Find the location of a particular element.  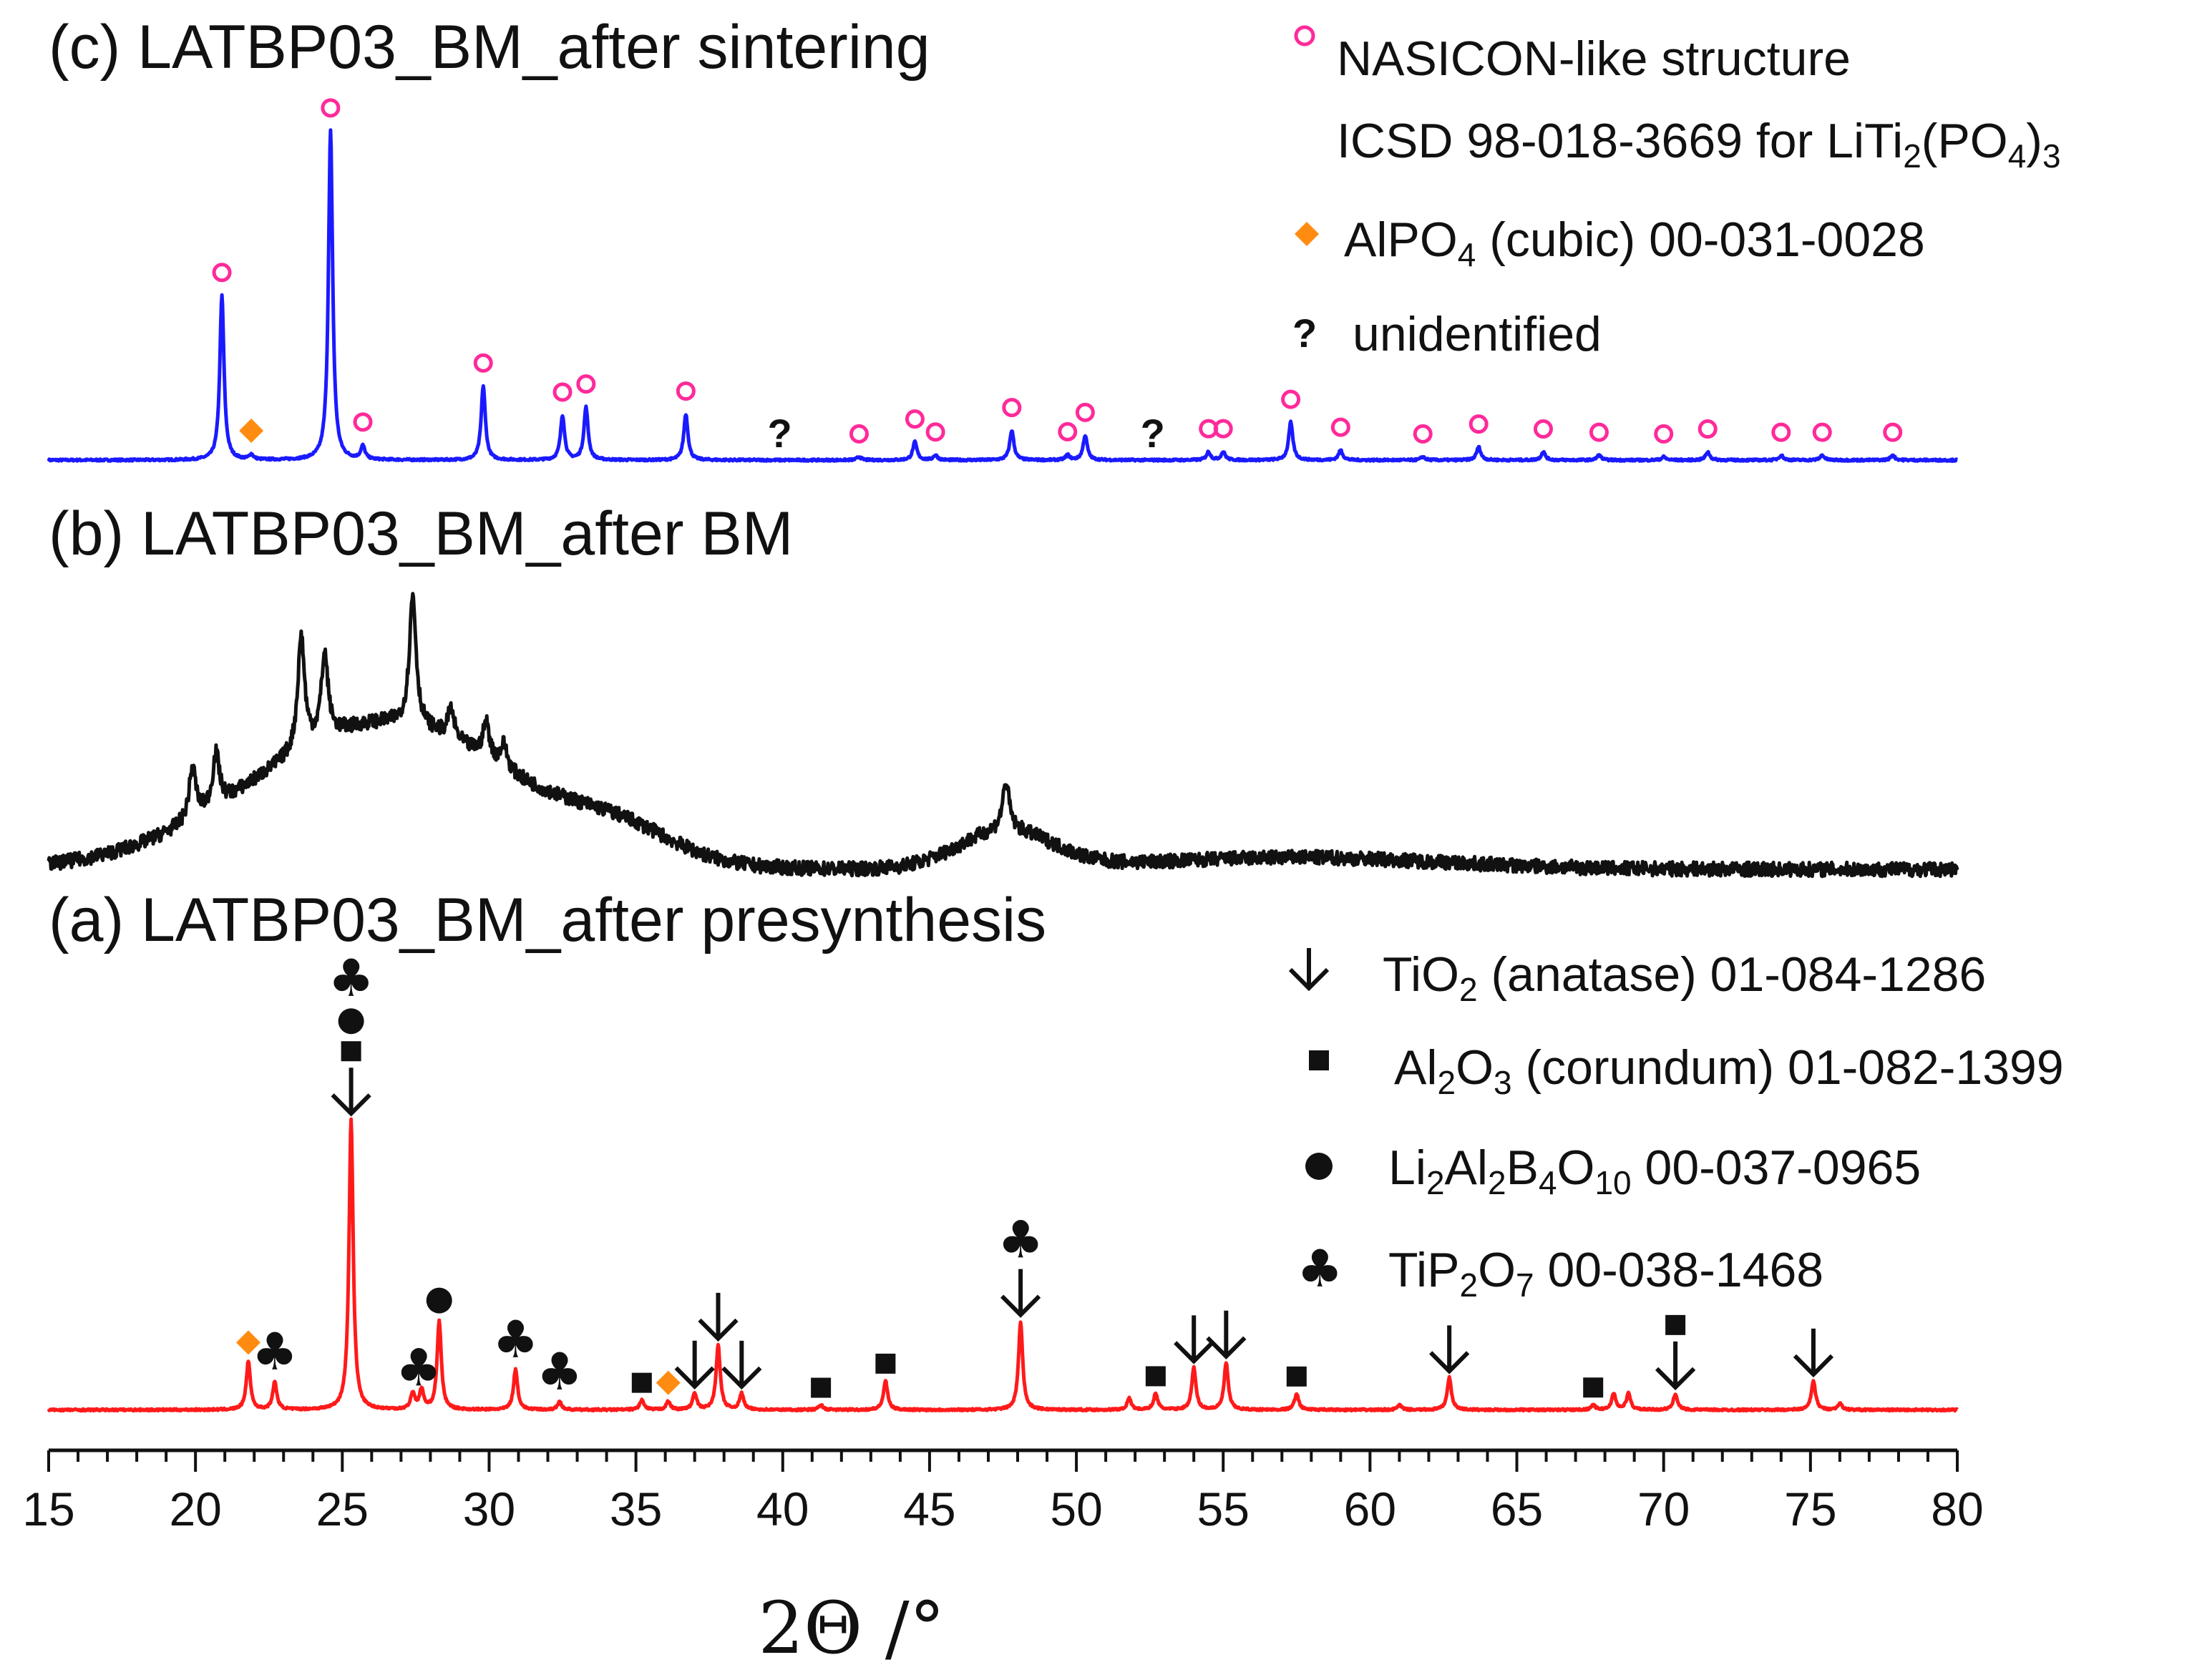

x-tick-label-30: 30 is located at coordinates (489, 1509).